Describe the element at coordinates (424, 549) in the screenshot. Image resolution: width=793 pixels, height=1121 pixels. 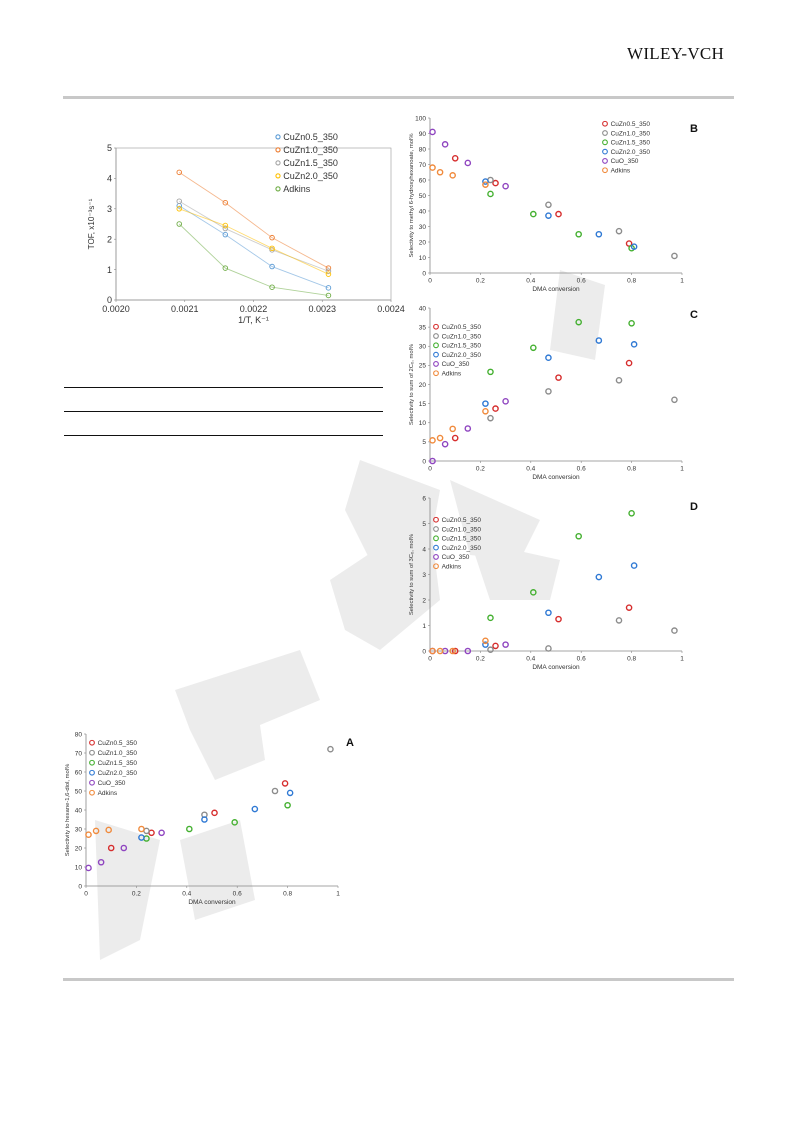
I see `y-tick-label: 4` at that location.